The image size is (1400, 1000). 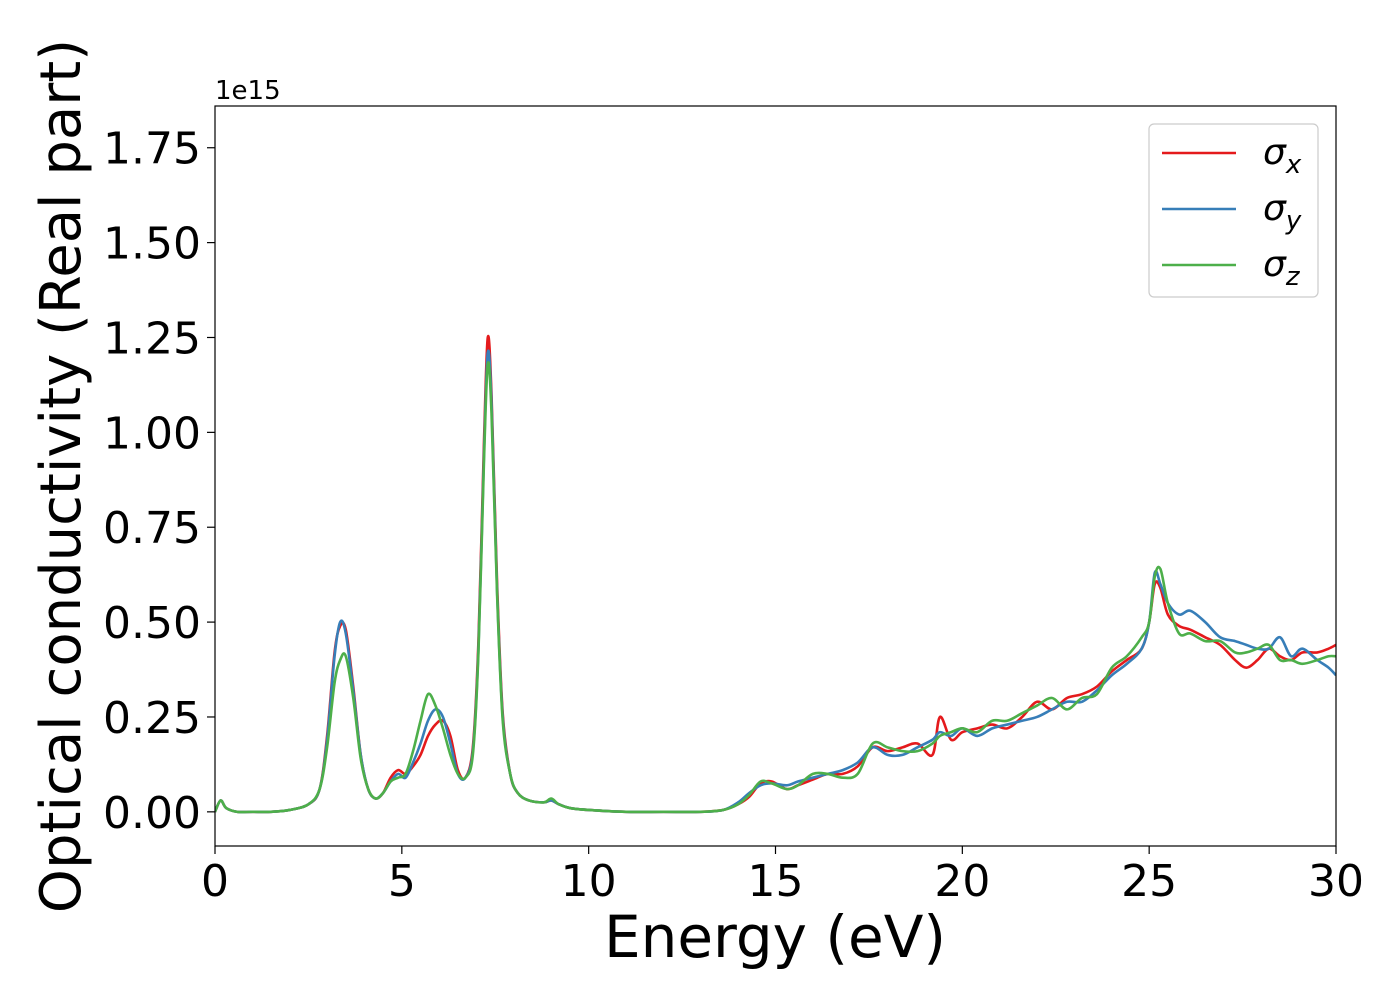 What do you see at coordinates (152, 433) in the screenshot?
I see `y-tick-label: 1.00` at bounding box center [152, 433].